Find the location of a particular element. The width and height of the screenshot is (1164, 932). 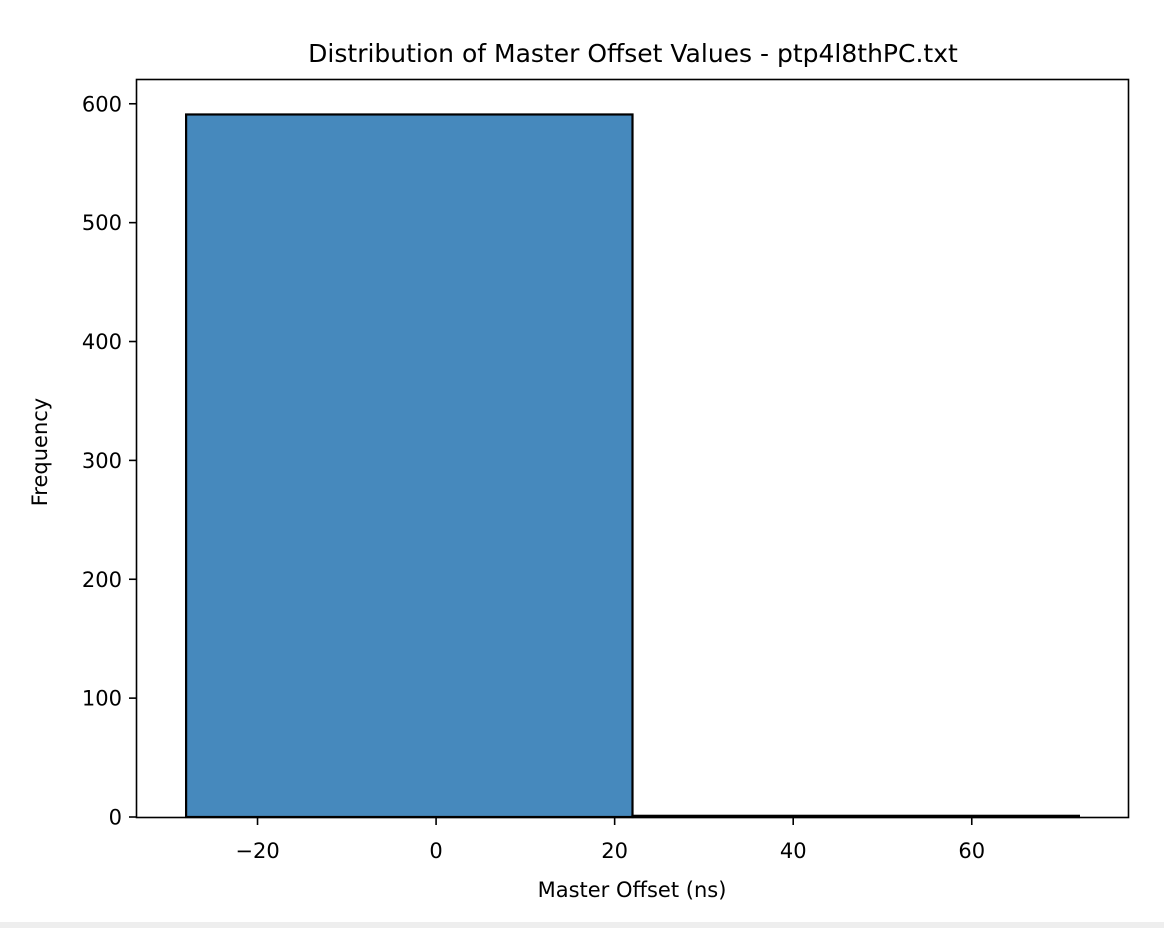

x-tick-label: 20 is located at coordinates (614, 851).